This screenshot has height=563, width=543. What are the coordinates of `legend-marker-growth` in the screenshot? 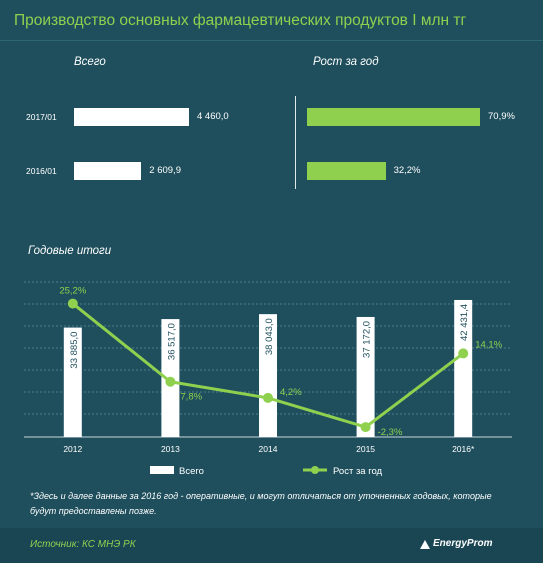 It's located at (315, 470).